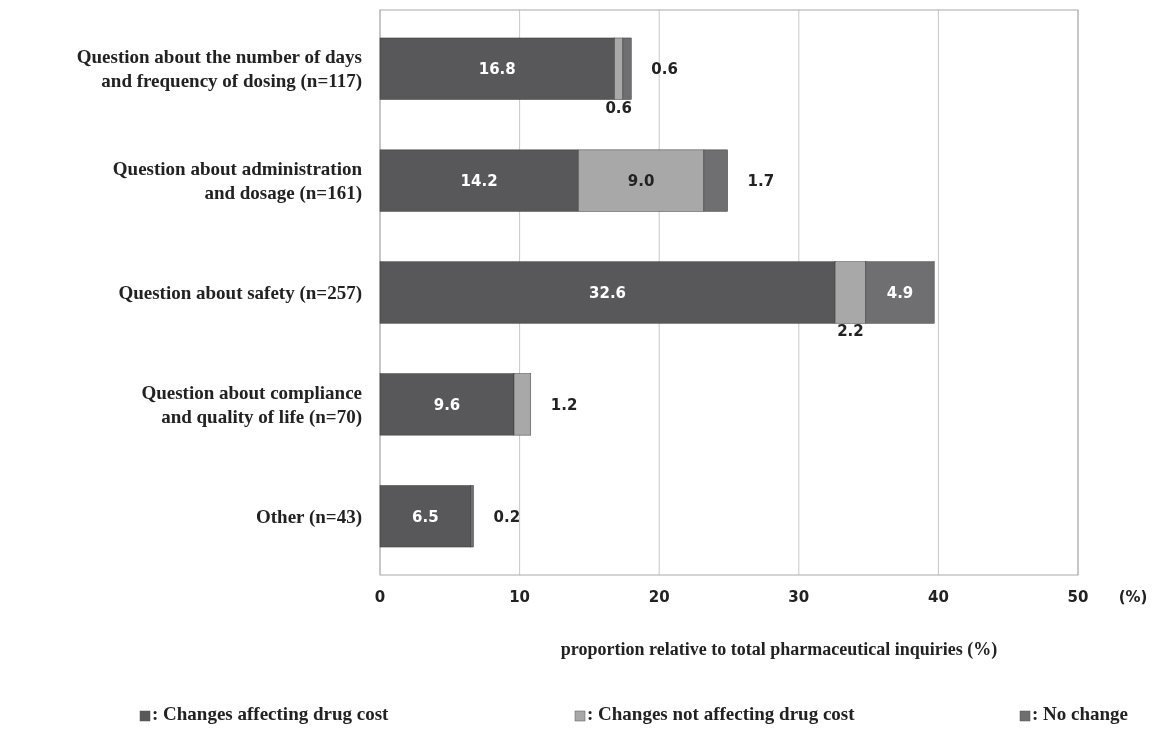  What do you see at coordinates (479, 180) in the screenshot?
I see `data-label: 14.2` at bounding box center [479, 180].